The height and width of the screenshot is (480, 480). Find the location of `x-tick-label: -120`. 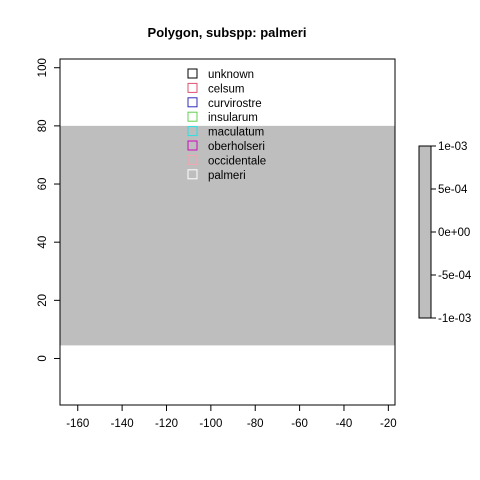

x-tick-label: -120 is located at coordinates (166, 424).